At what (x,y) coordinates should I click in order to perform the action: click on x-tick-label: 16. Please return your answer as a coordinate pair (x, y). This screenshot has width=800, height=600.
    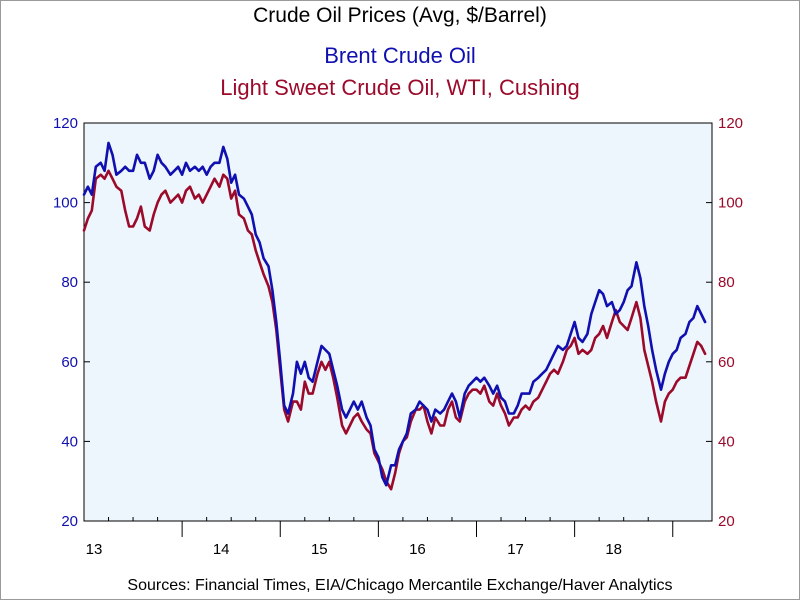
    Looking at the image, I should click on (417, 549).